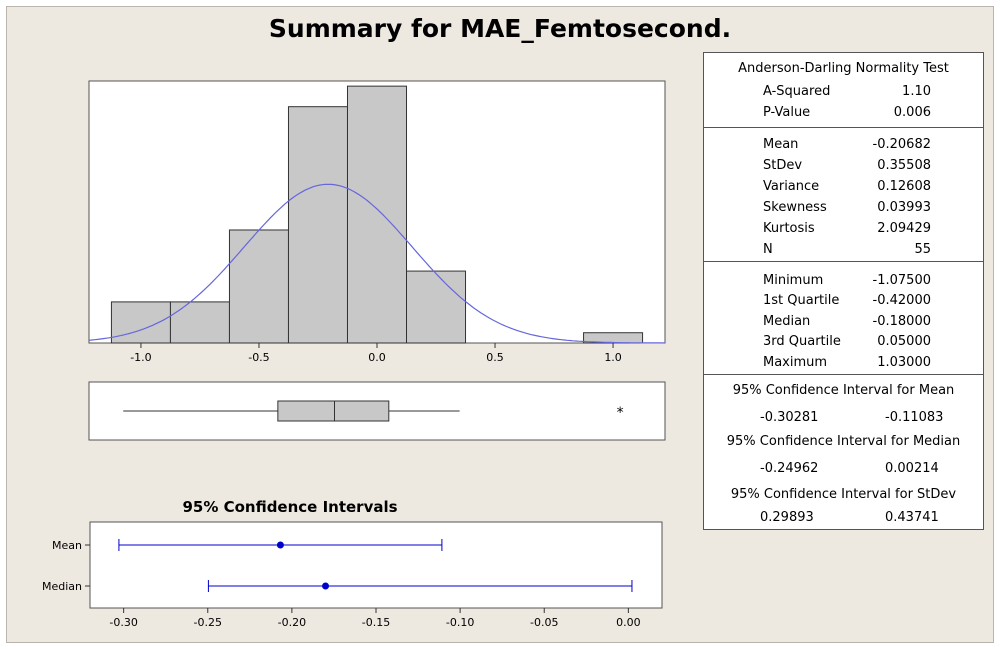  I want to click on boxplot-chart: *, so click(377, 411).